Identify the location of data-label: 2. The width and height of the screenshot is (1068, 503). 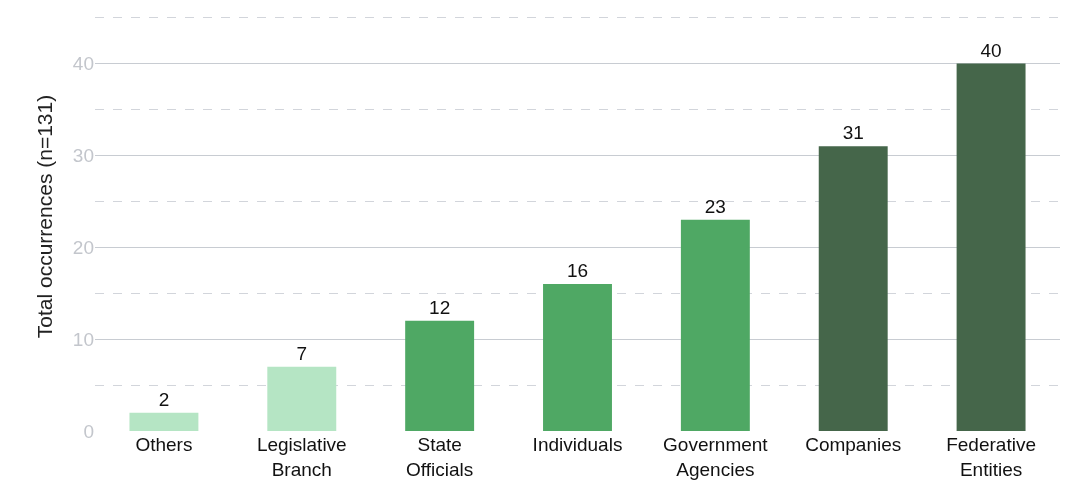
(164, 399).